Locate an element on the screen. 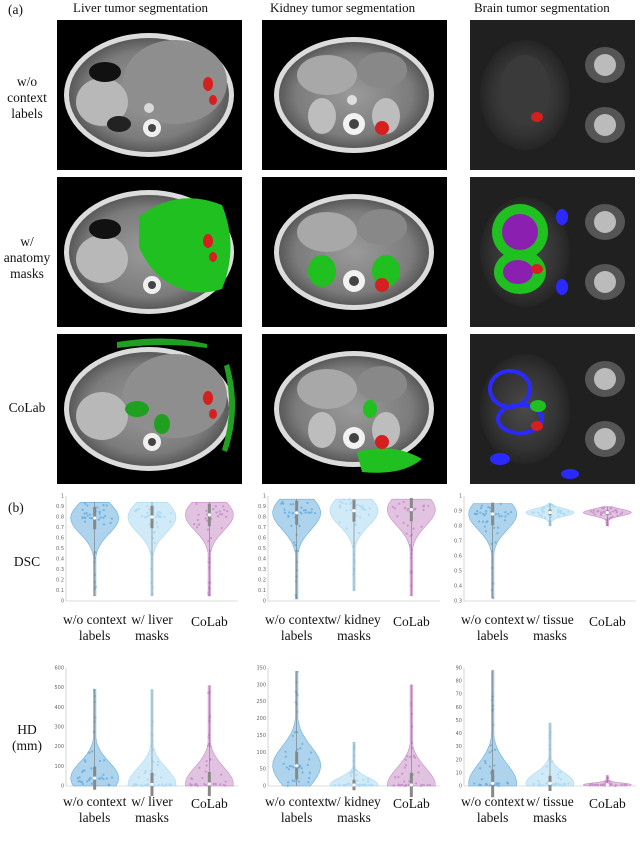 The width and height of the screenshot is (640, 841). y-tick-label: 350 is located at coordinates (261, 669).